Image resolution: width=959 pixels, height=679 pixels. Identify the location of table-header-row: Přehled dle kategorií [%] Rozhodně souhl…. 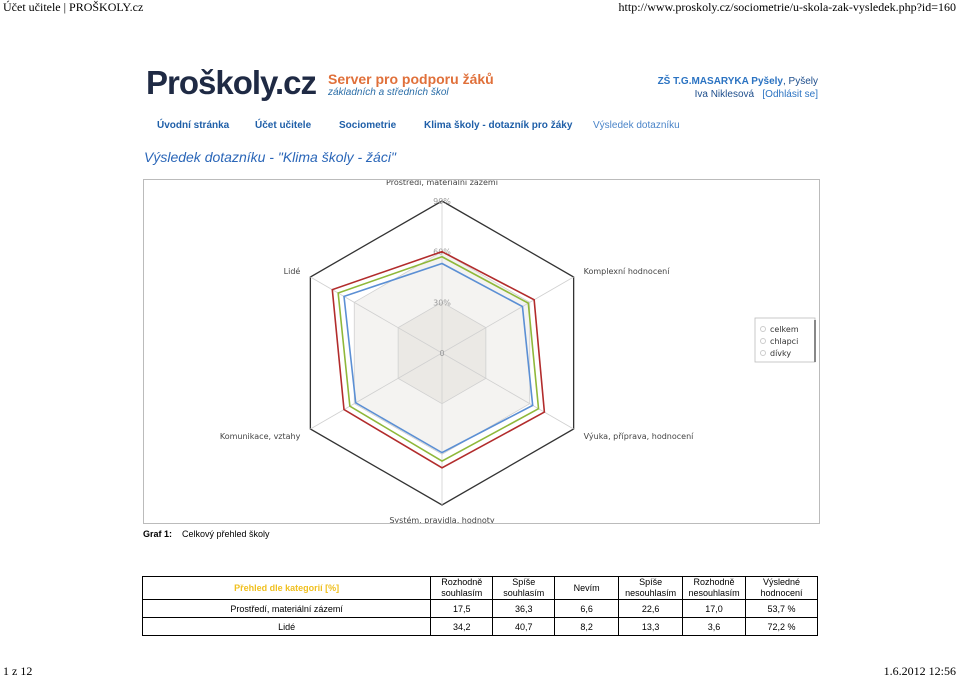
(479, 588).